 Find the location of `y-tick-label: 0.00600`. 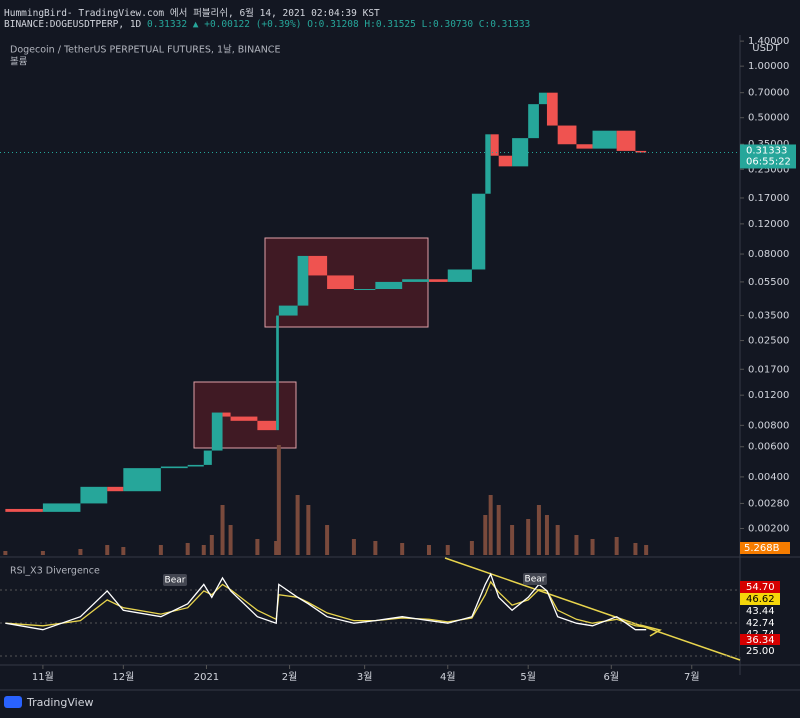

y-tick-label: 0.00600 is located at coordinates (768, 447).